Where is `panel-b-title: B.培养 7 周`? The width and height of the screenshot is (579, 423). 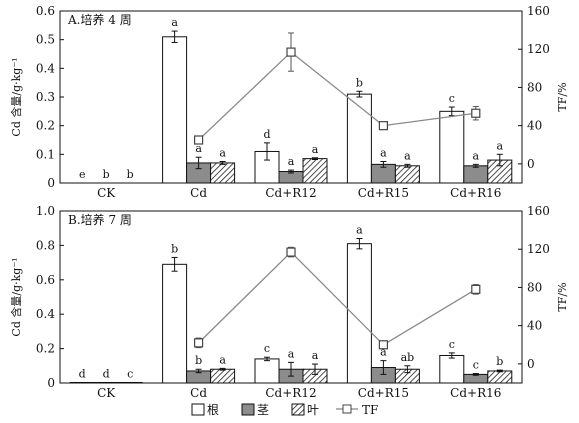 panel-b-title: B.培养 7 周 is located at coordinates (100, 219).